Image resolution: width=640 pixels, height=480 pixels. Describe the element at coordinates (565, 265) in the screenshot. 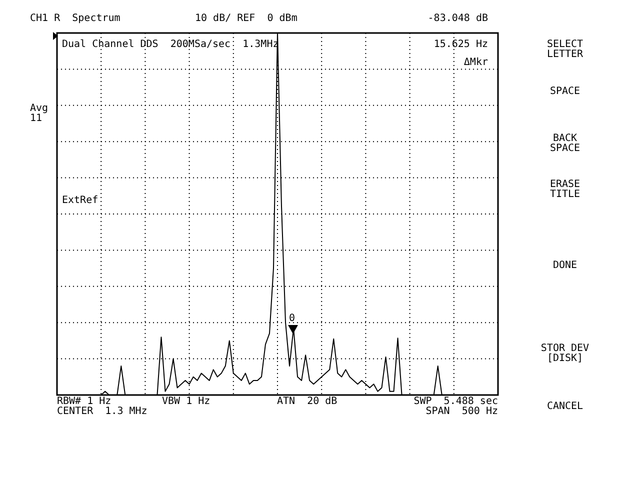

I see `text: DONE` at that location.